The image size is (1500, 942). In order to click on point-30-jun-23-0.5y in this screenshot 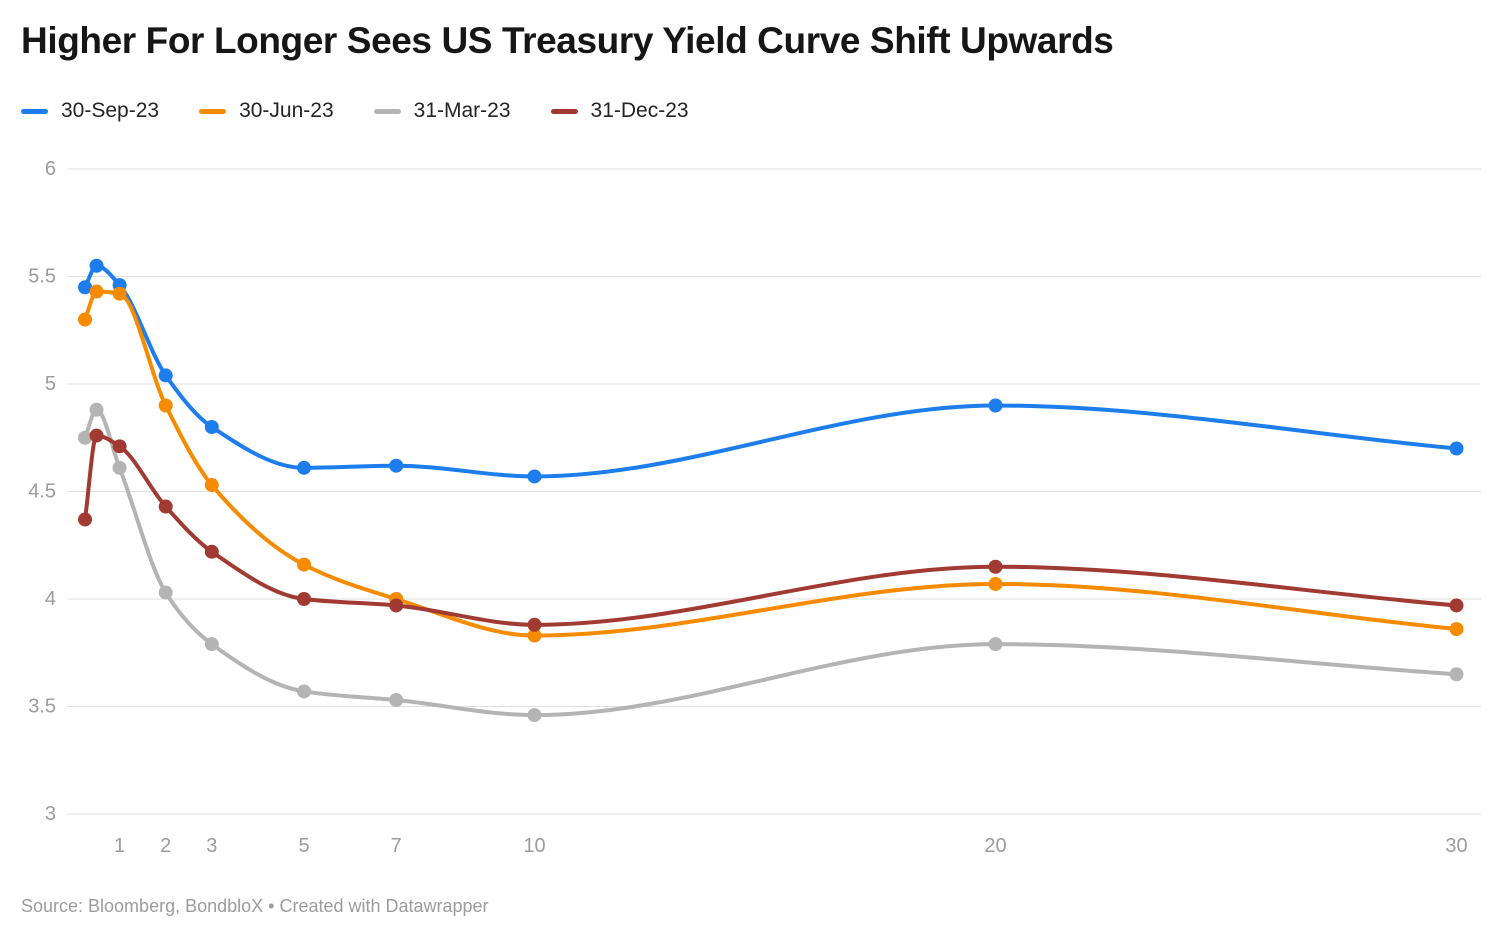, I will do `click(96, 291)`.